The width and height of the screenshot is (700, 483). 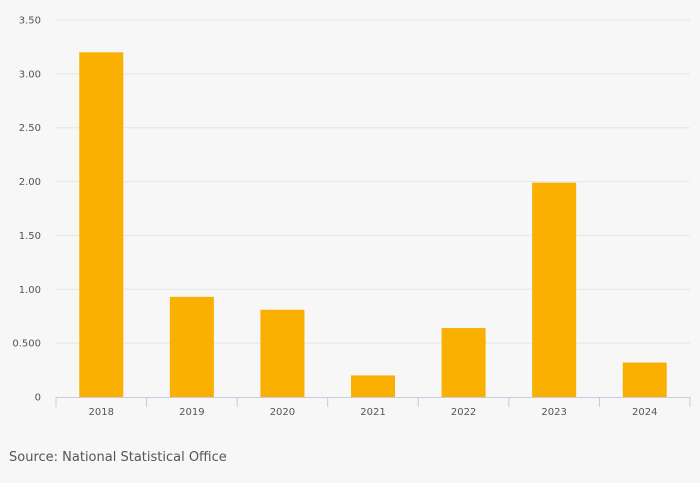 I want to click on x-tick-label: 2021, so click(x=372, y=412).